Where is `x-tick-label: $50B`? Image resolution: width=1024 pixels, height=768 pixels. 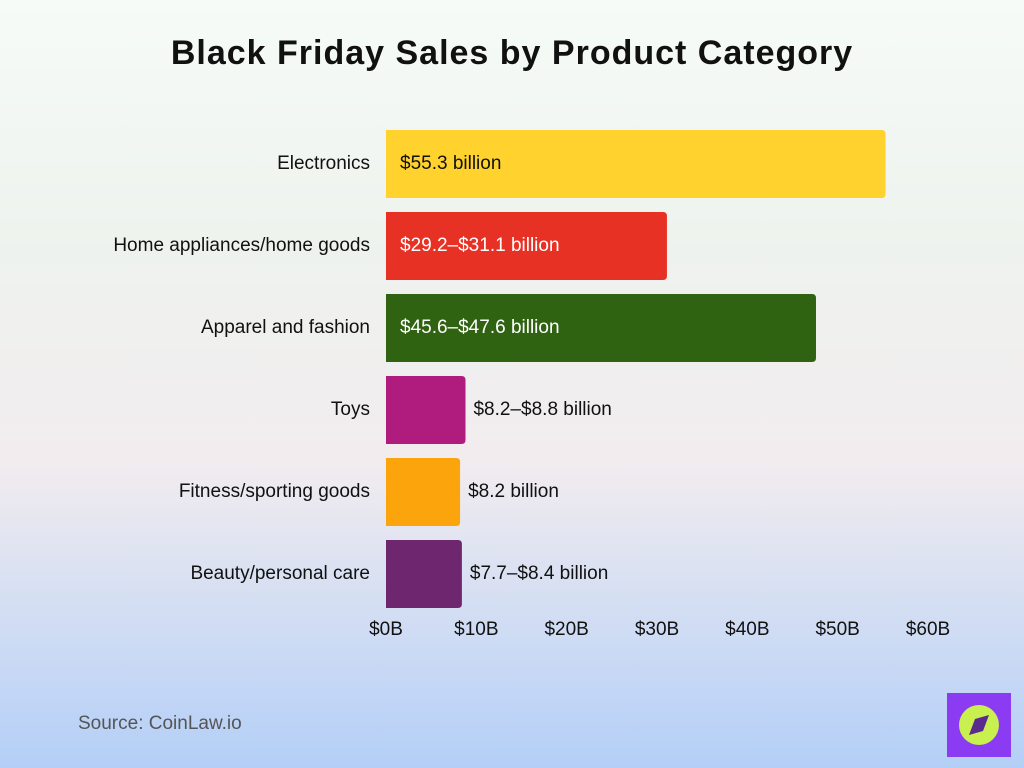 x-tick-label: $50B is located at coordinates (837, 629).